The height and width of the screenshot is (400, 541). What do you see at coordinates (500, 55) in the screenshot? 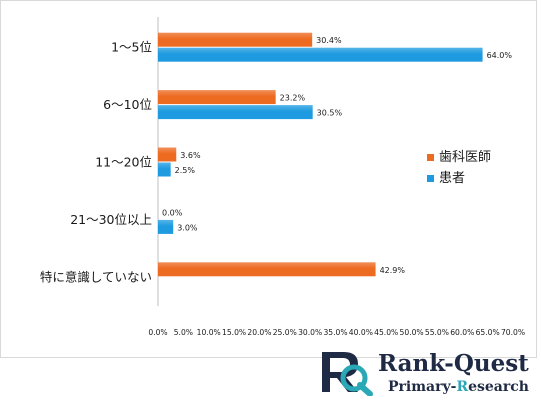
I see `data-label: 64.0%` at bounding box center [500, 55].